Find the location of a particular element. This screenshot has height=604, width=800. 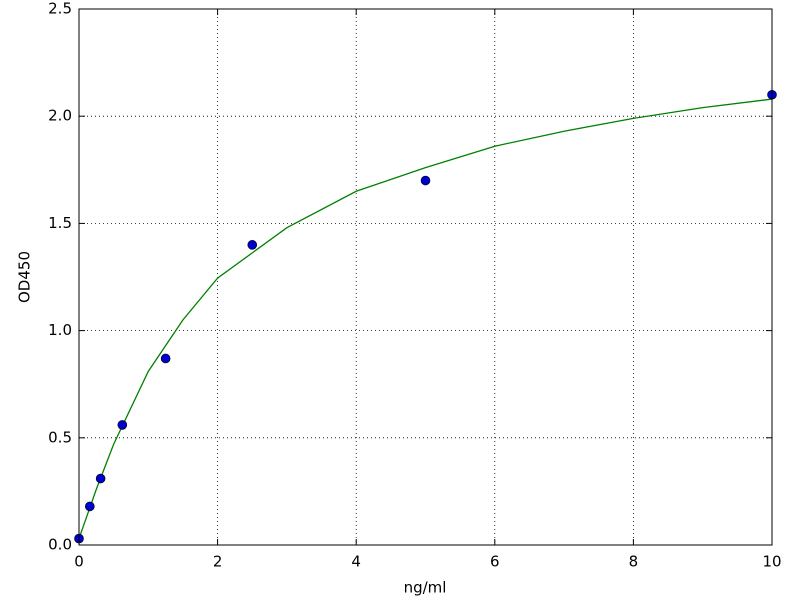

x-tick-label: 10 is located at coordinates (771, 562).